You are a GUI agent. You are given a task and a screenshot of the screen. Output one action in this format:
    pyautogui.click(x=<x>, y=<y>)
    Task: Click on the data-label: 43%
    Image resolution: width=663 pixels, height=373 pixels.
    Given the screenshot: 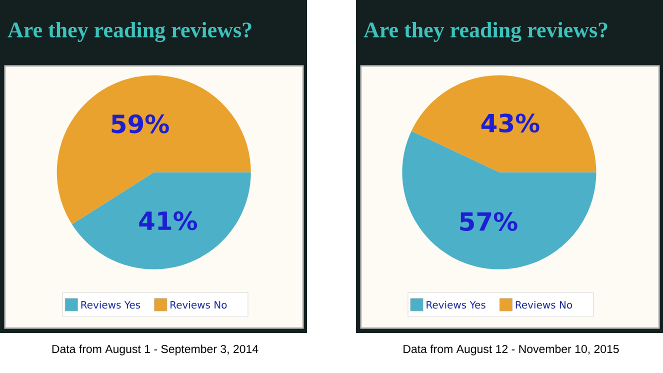 What is the action you would take?
    pyautogui.click(x=510, y=123)
    